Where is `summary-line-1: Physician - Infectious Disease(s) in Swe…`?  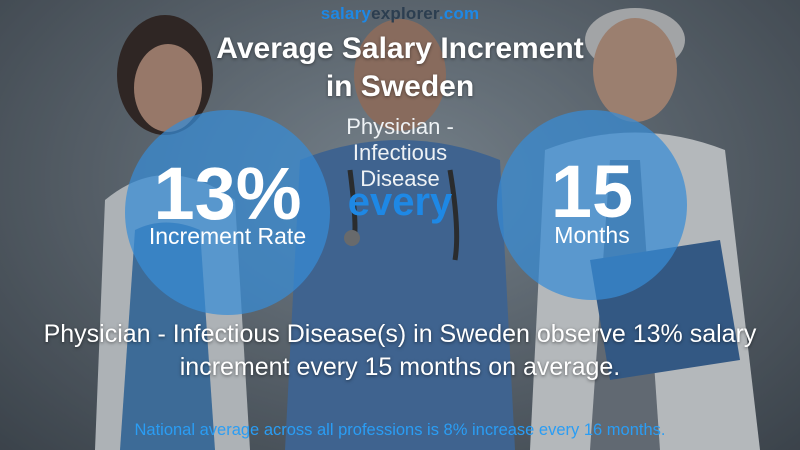 summary-line-1: Physician - Infectious Disease(s) in Swe… is located at coordinates (400, 334).